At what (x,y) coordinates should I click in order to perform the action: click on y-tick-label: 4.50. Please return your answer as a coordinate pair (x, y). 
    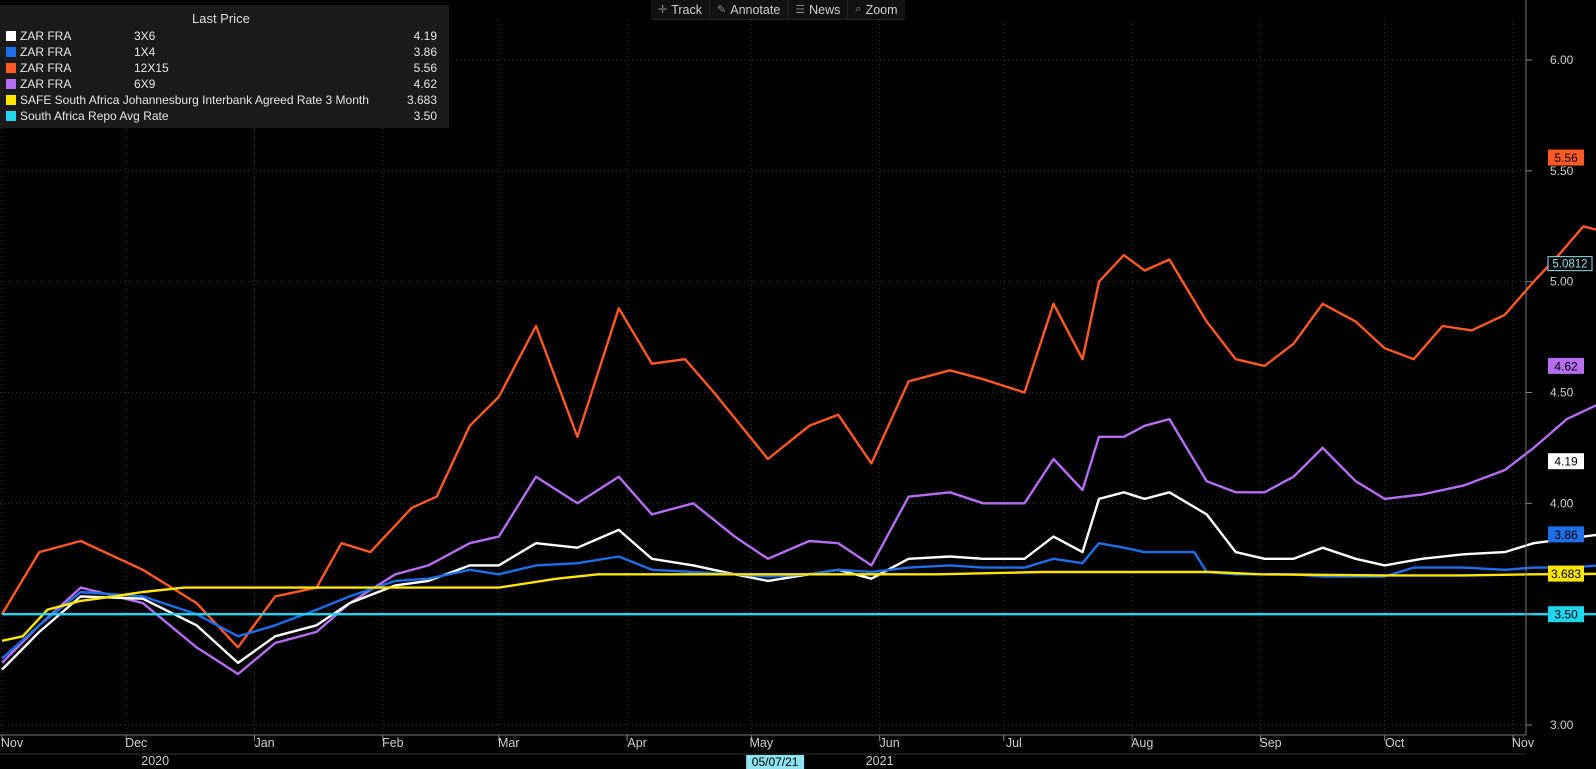
    Looking at the image, I should click on (1562, 393).